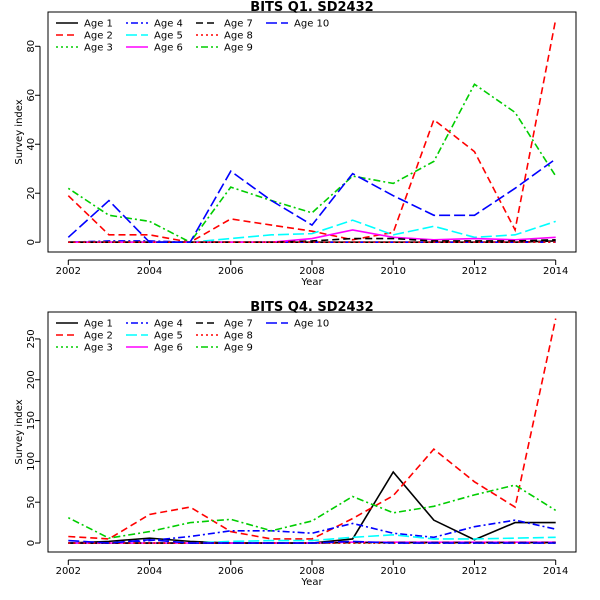 The height and width of the screenshot is (600, 600). Describe the element at coordinates (31, 95) in the screenshot. I see `y-tick-label: 60` at that location.